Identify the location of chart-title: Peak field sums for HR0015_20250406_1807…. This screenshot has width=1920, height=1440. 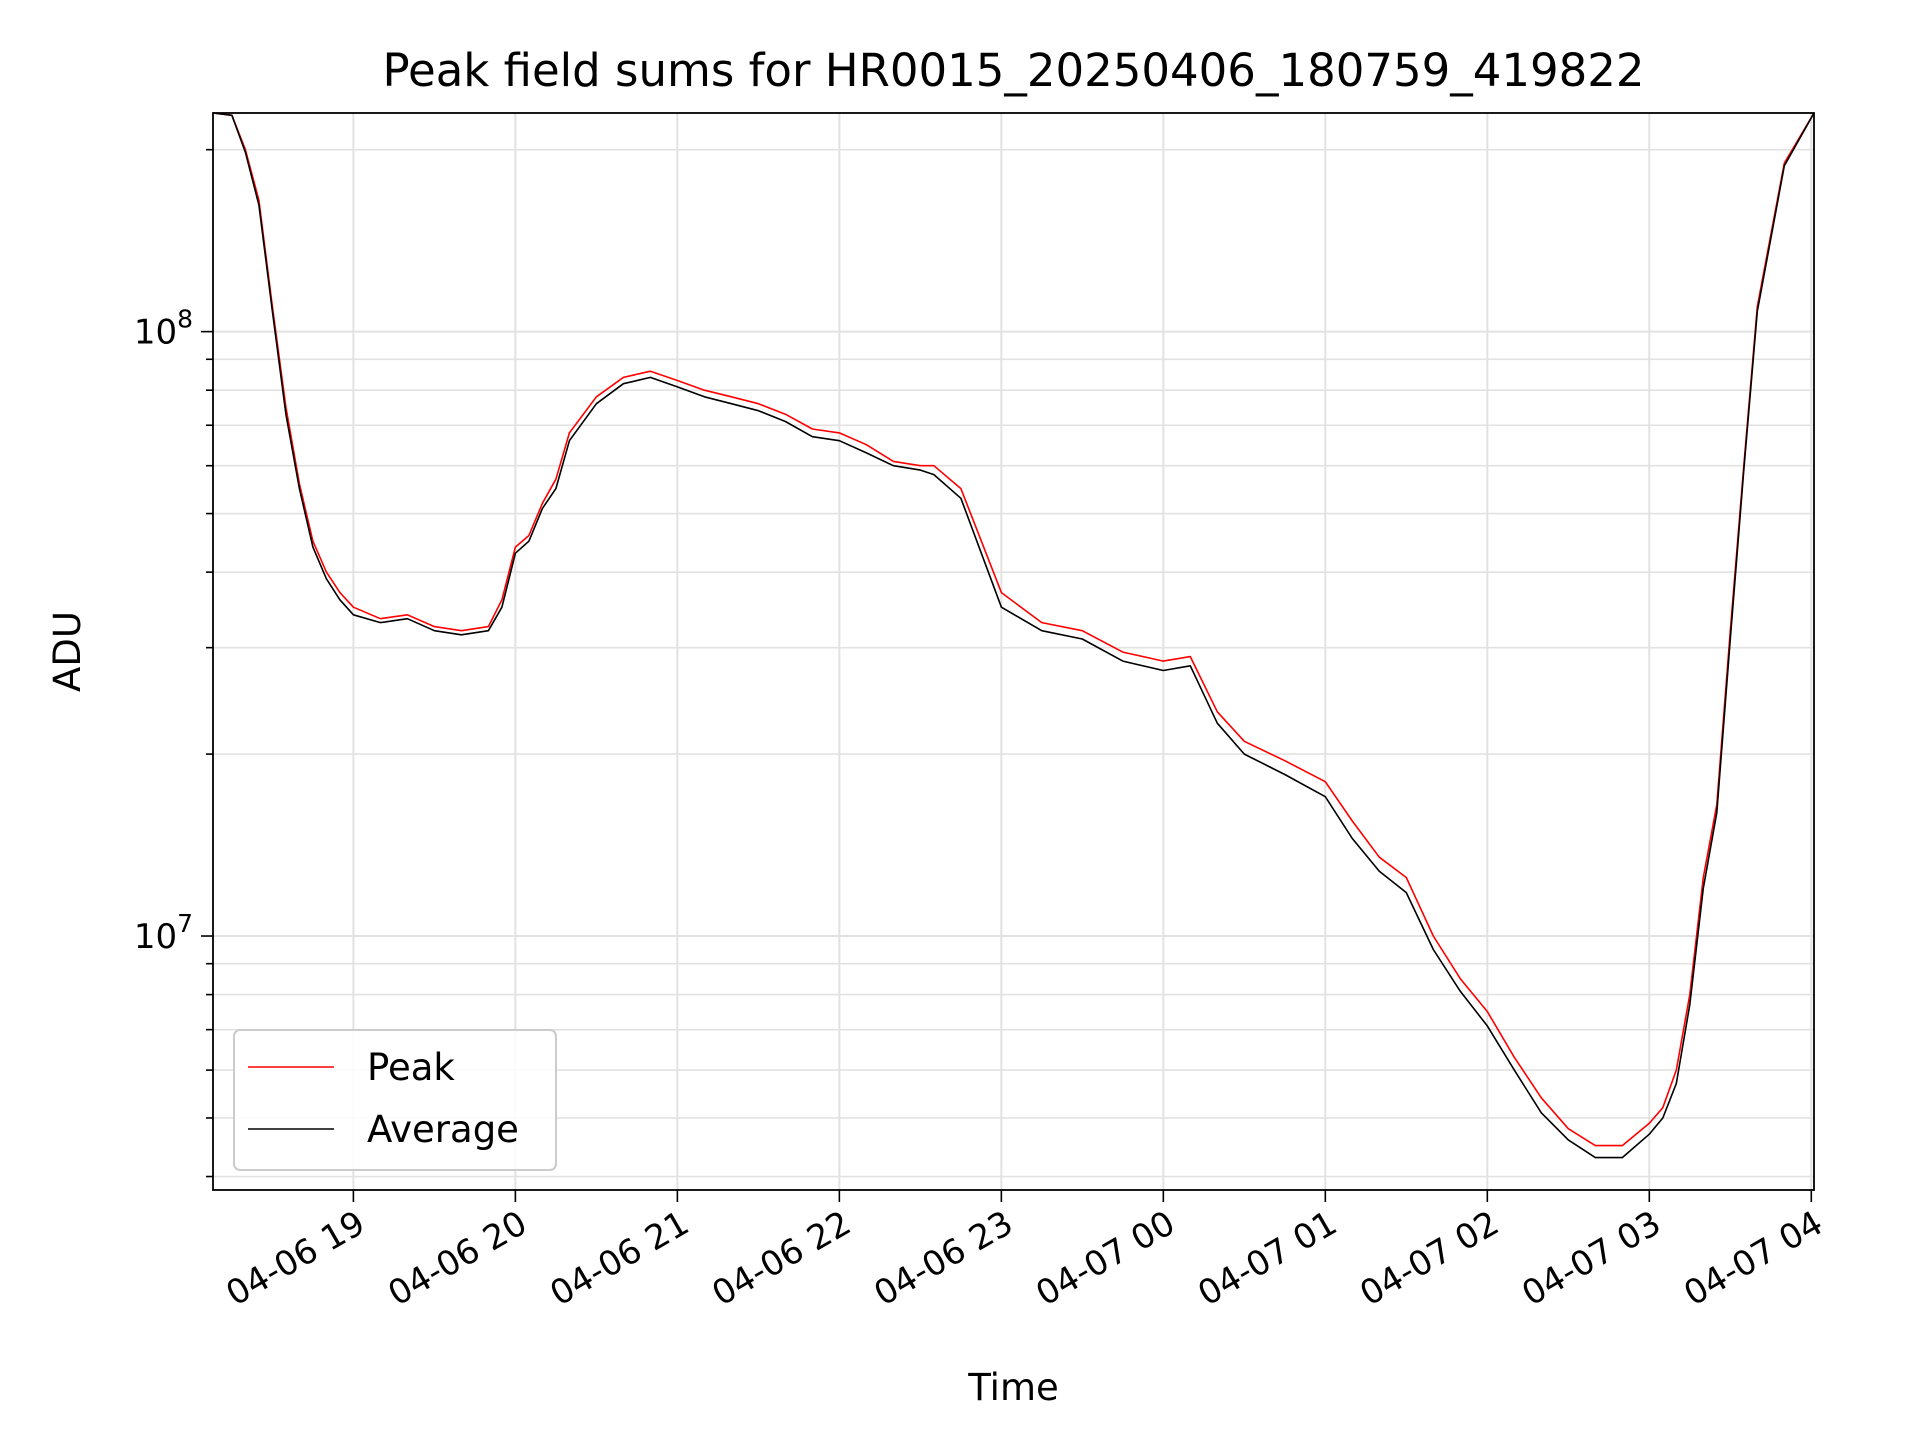
(1013, 70).